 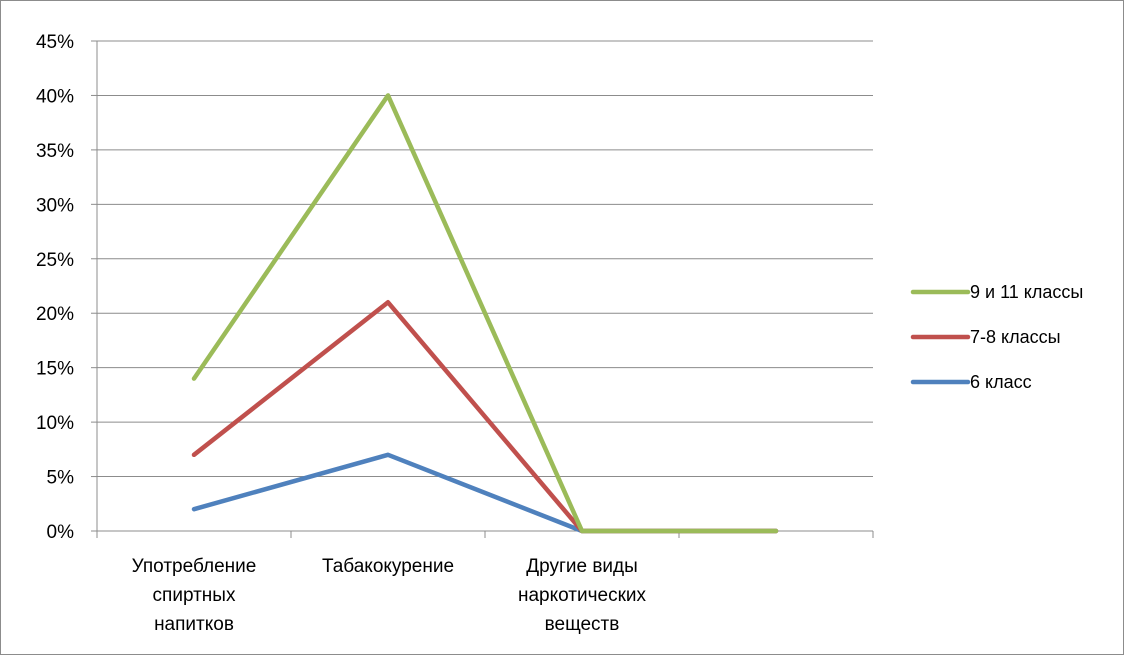 I want to click on legend-label: 7-8 классы, so click(x=1015, y=337).